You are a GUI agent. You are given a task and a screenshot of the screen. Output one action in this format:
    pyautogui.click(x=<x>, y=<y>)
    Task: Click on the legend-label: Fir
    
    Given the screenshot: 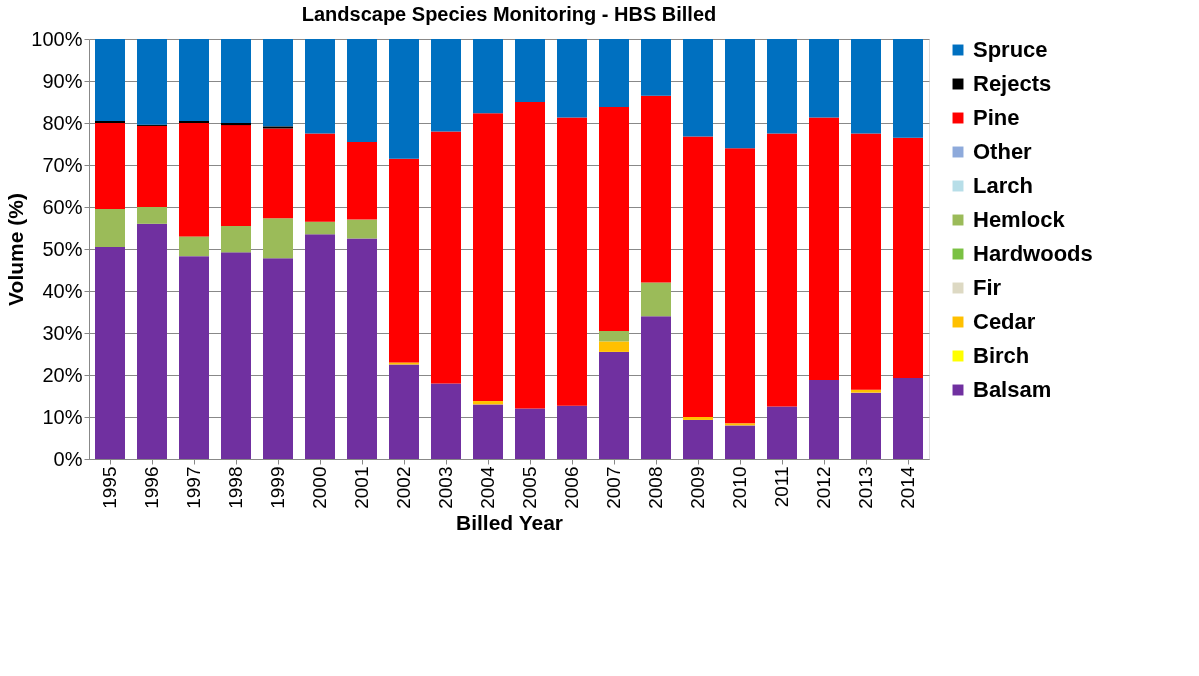 What is the action you would take?
    pyautogui.click(x=987, y=287)
    